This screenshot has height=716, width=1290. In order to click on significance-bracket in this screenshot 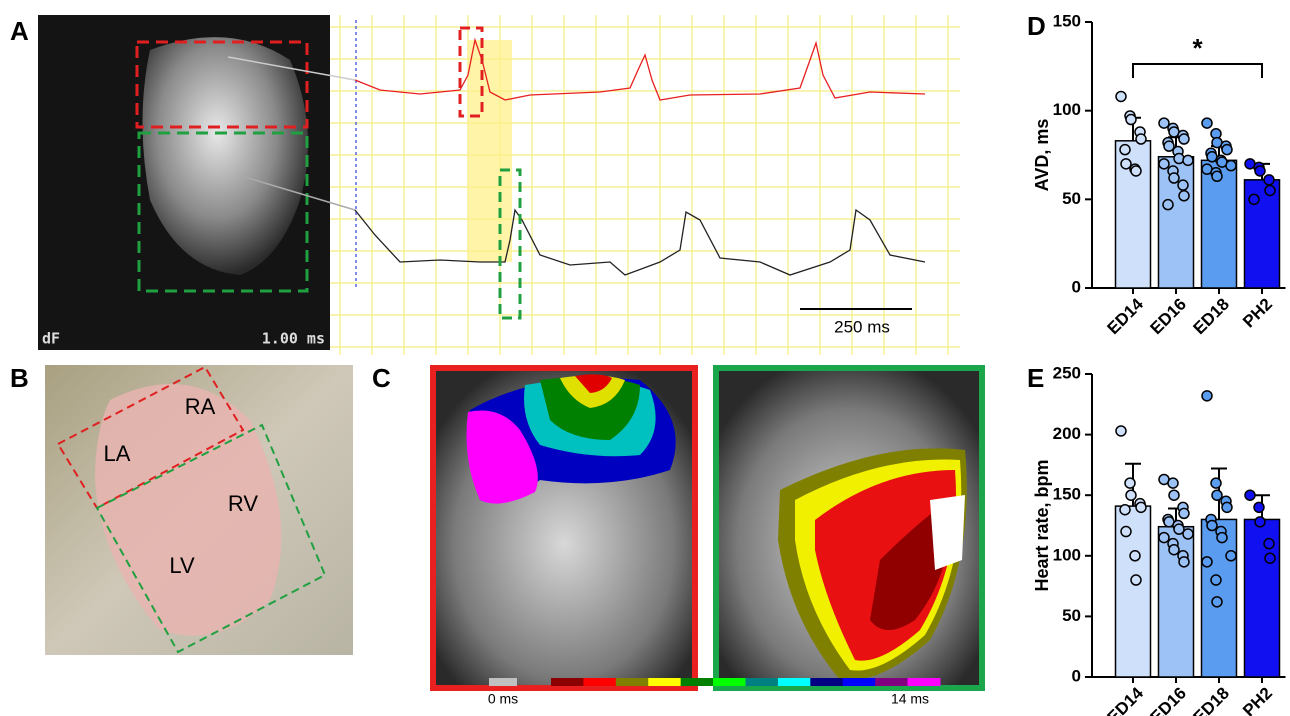, I will do `click(1197, 70)`.